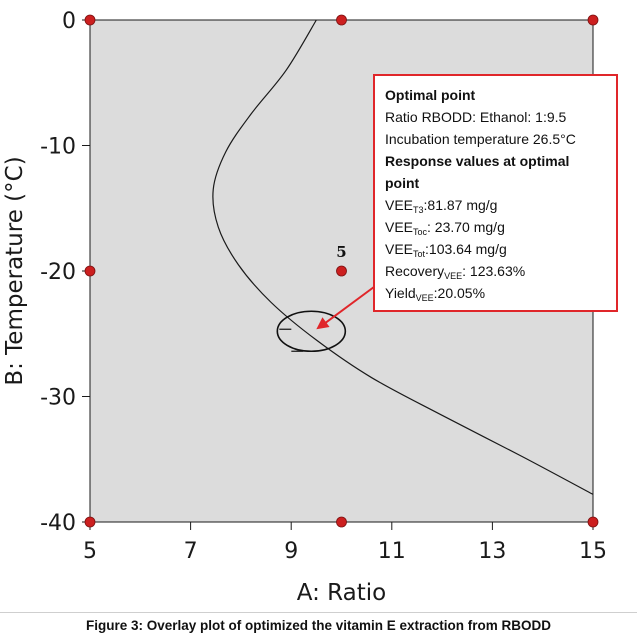  What do you see at coordinates (58, 147) in the screenshot?
I see `y-tick-label: -10` at bounding box center [58, 147].